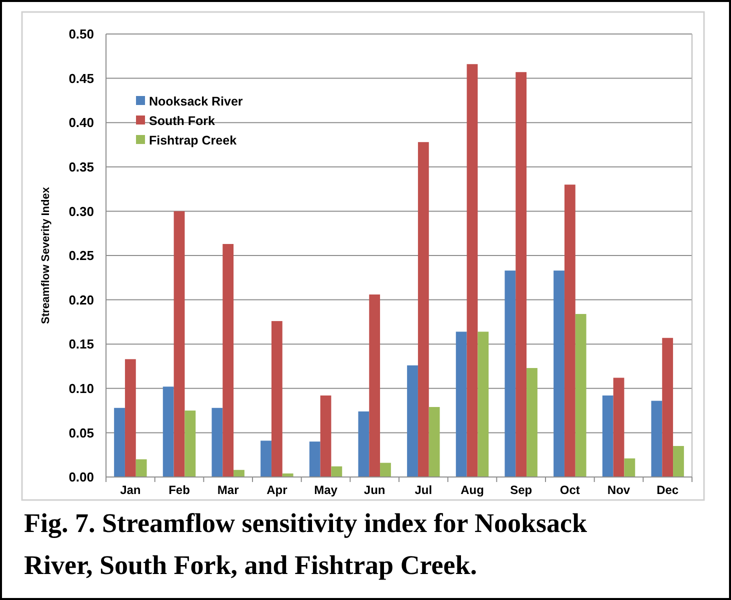 The height and width of the screenshot is (600, 731). What do you see at coordinates (81, 477) in the screenshot?
I see `y-tick-label: 0.00` at bounding box center [81, 477].